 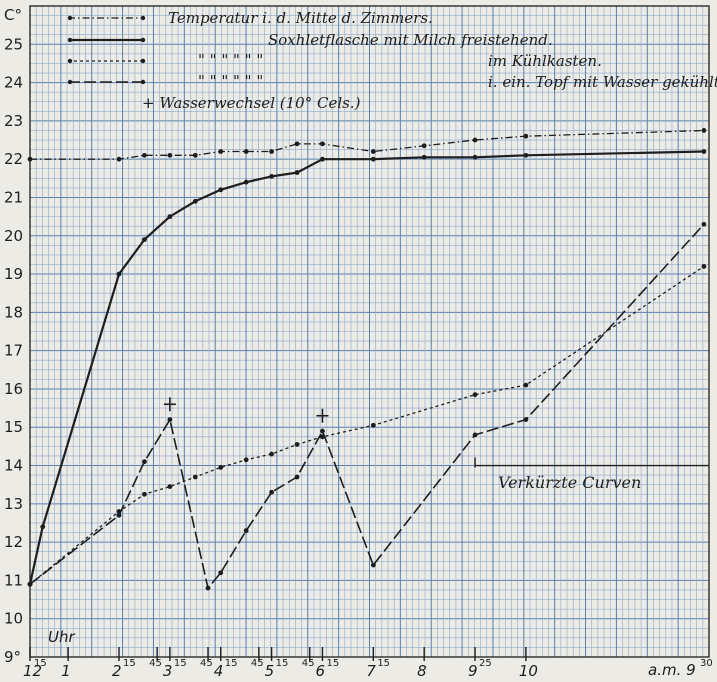 I want to click on water-change-label: + Wasserwechsel (10° Cels.), so click(x=251, y=103).